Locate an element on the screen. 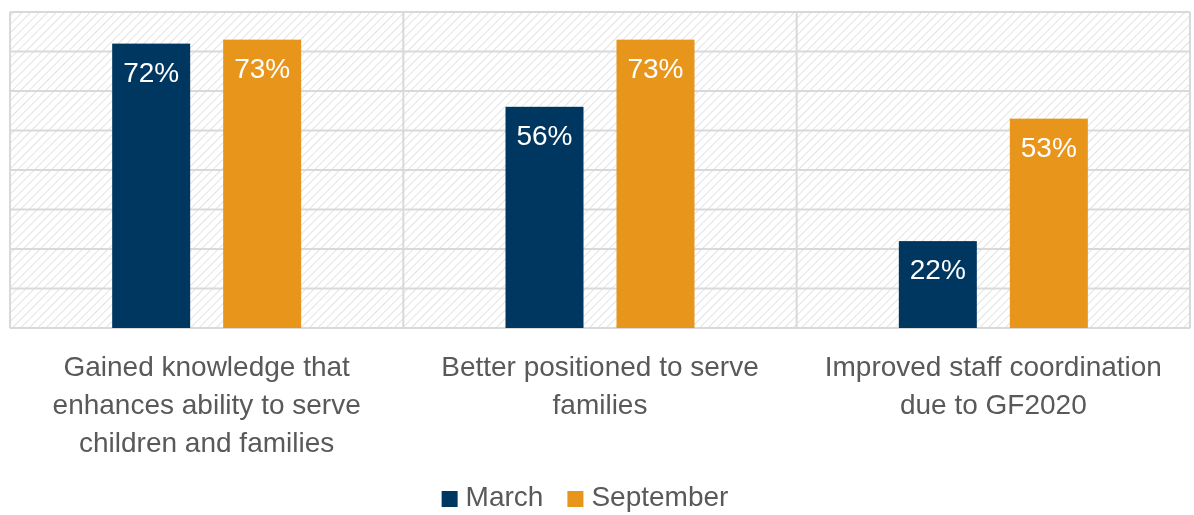  x-tick-label: Gained knowledge that enhances ability to serve children and families is located at coordinates (206, 404).